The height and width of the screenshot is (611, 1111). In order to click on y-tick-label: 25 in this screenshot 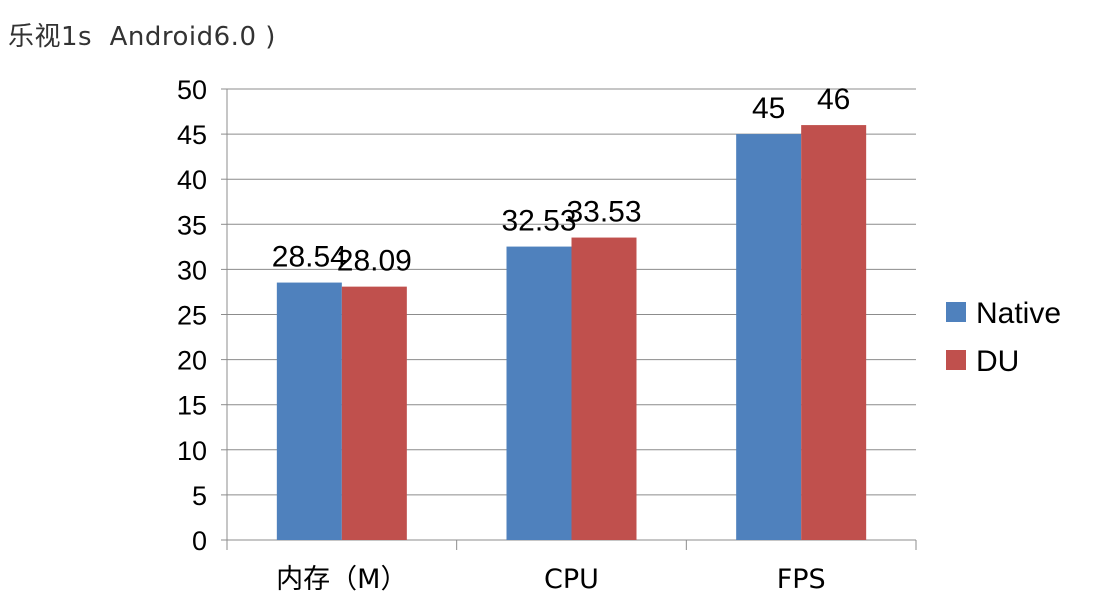, I will do `click(192, 316)`.